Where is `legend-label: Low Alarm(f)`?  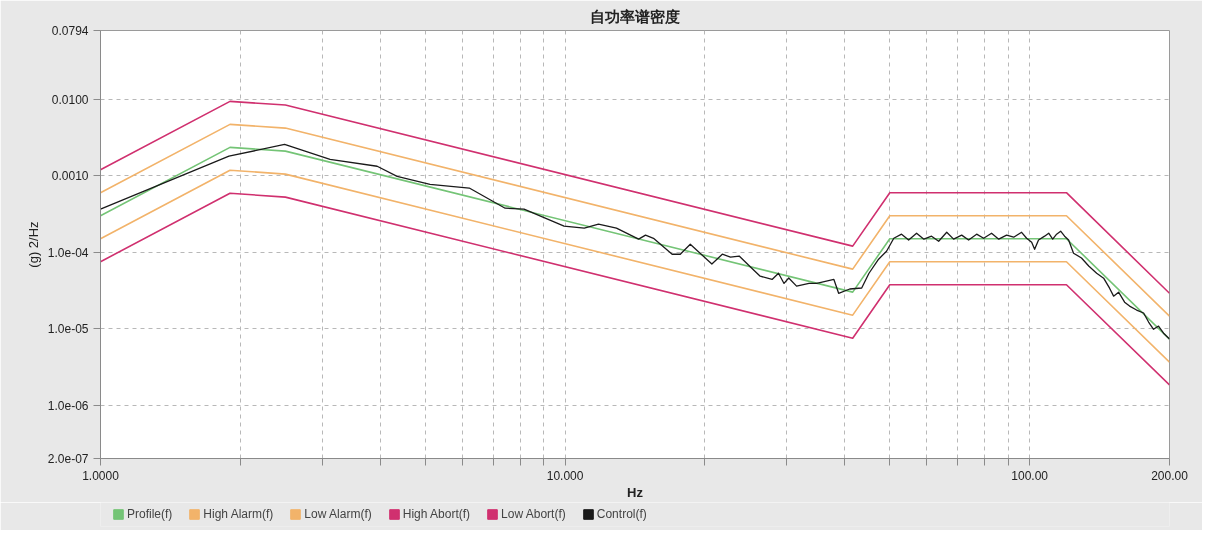
legend-label: Low Alarm(f) is located at coordinates (338, 514).